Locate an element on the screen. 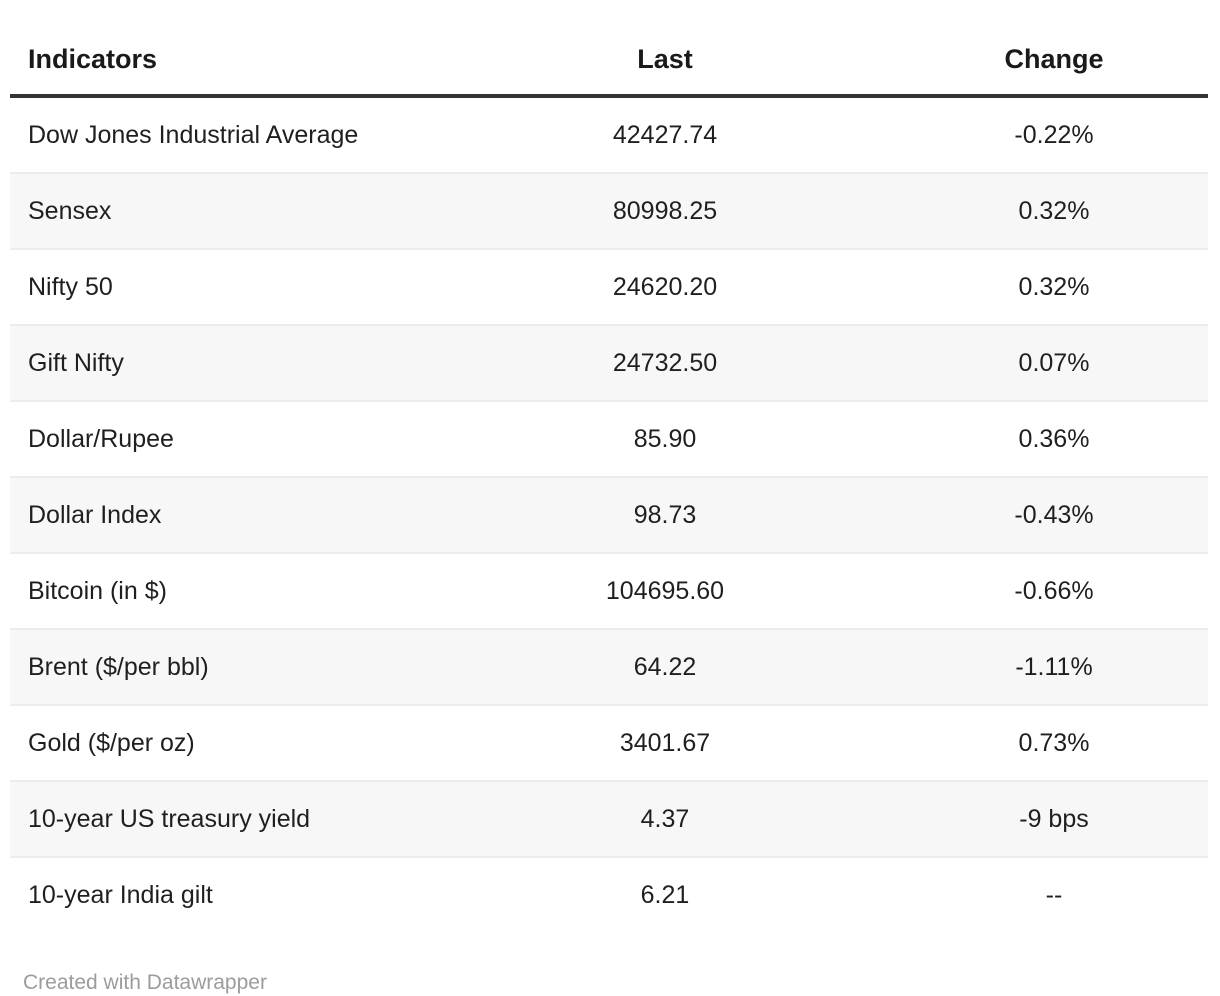 The height and width of the screenshot is (996, 1220). header-row: Indicators Last Change is located at coordinates (609, 49).